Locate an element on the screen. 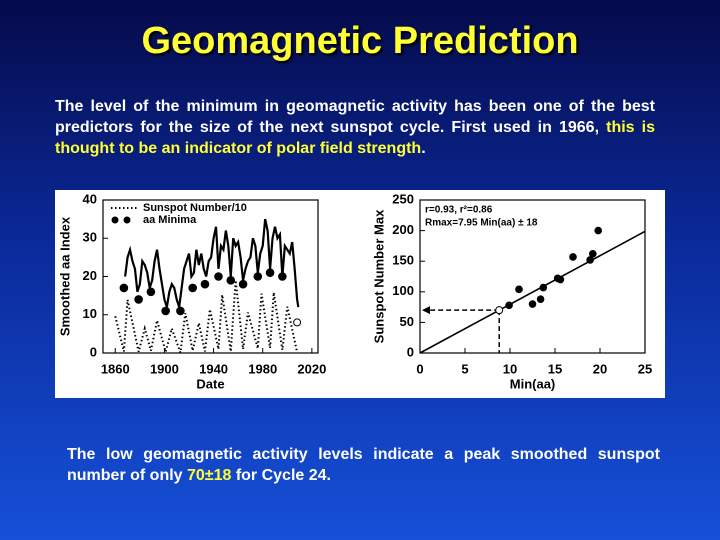  x-tick-label: 15 is located at coordinates (555, 368).